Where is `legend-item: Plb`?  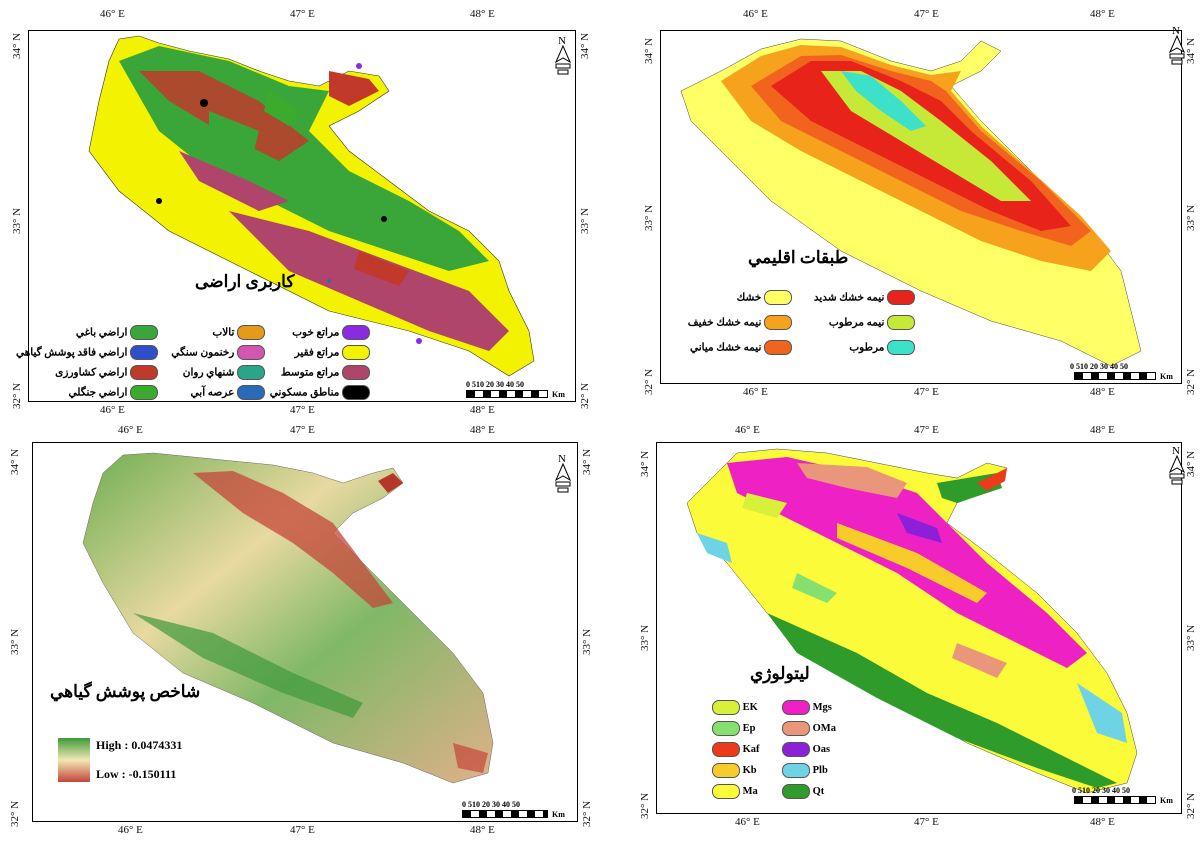
legend-item: Plb is located at coordinates (805, 770).